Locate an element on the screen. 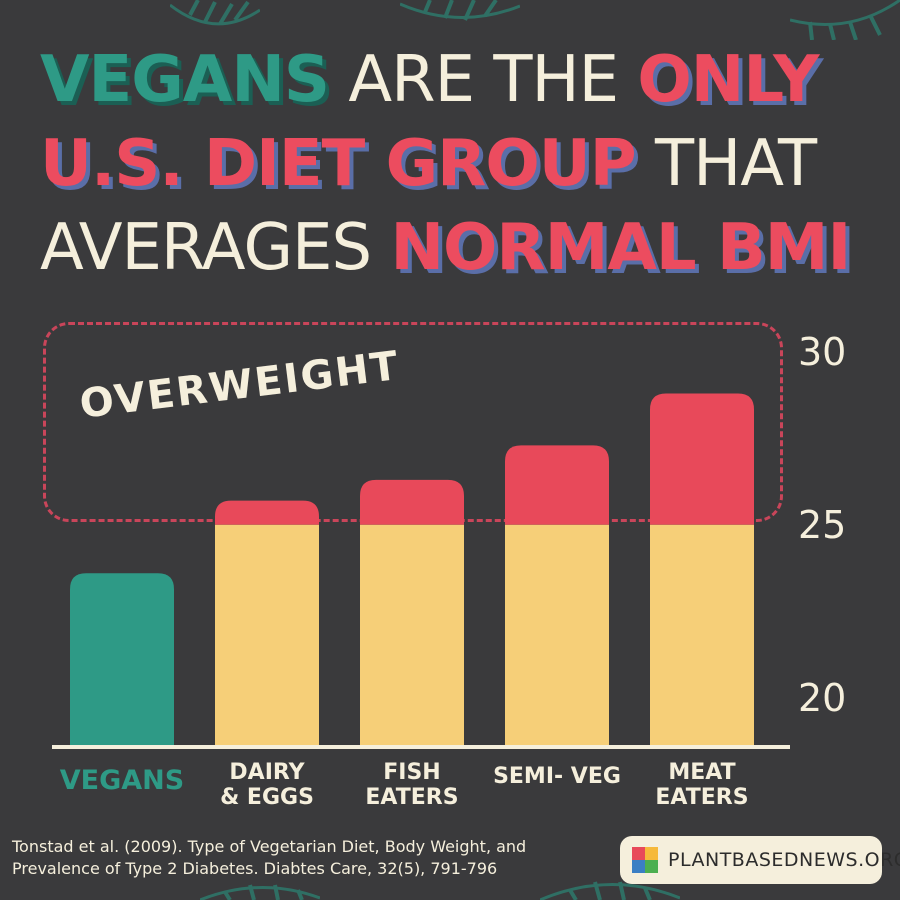  x-category-label: FISH EATERS is located at coordinates (412, 785).